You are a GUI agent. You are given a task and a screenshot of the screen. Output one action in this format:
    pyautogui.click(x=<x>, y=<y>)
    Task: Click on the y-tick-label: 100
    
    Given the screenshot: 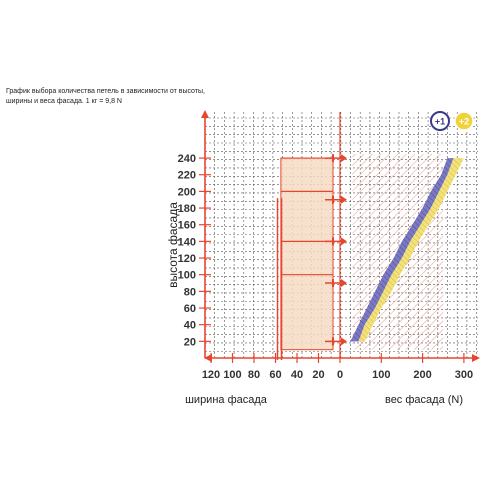 What is the action you would take?
    pyautogui.click(x=187, y=276)
    